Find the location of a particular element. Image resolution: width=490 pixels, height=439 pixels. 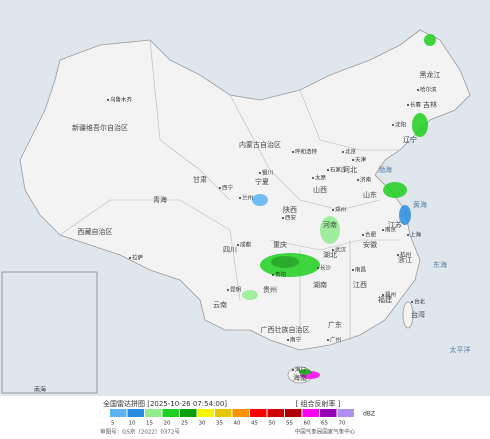

province-label: 陕西 is located at coordinates (290, 209).